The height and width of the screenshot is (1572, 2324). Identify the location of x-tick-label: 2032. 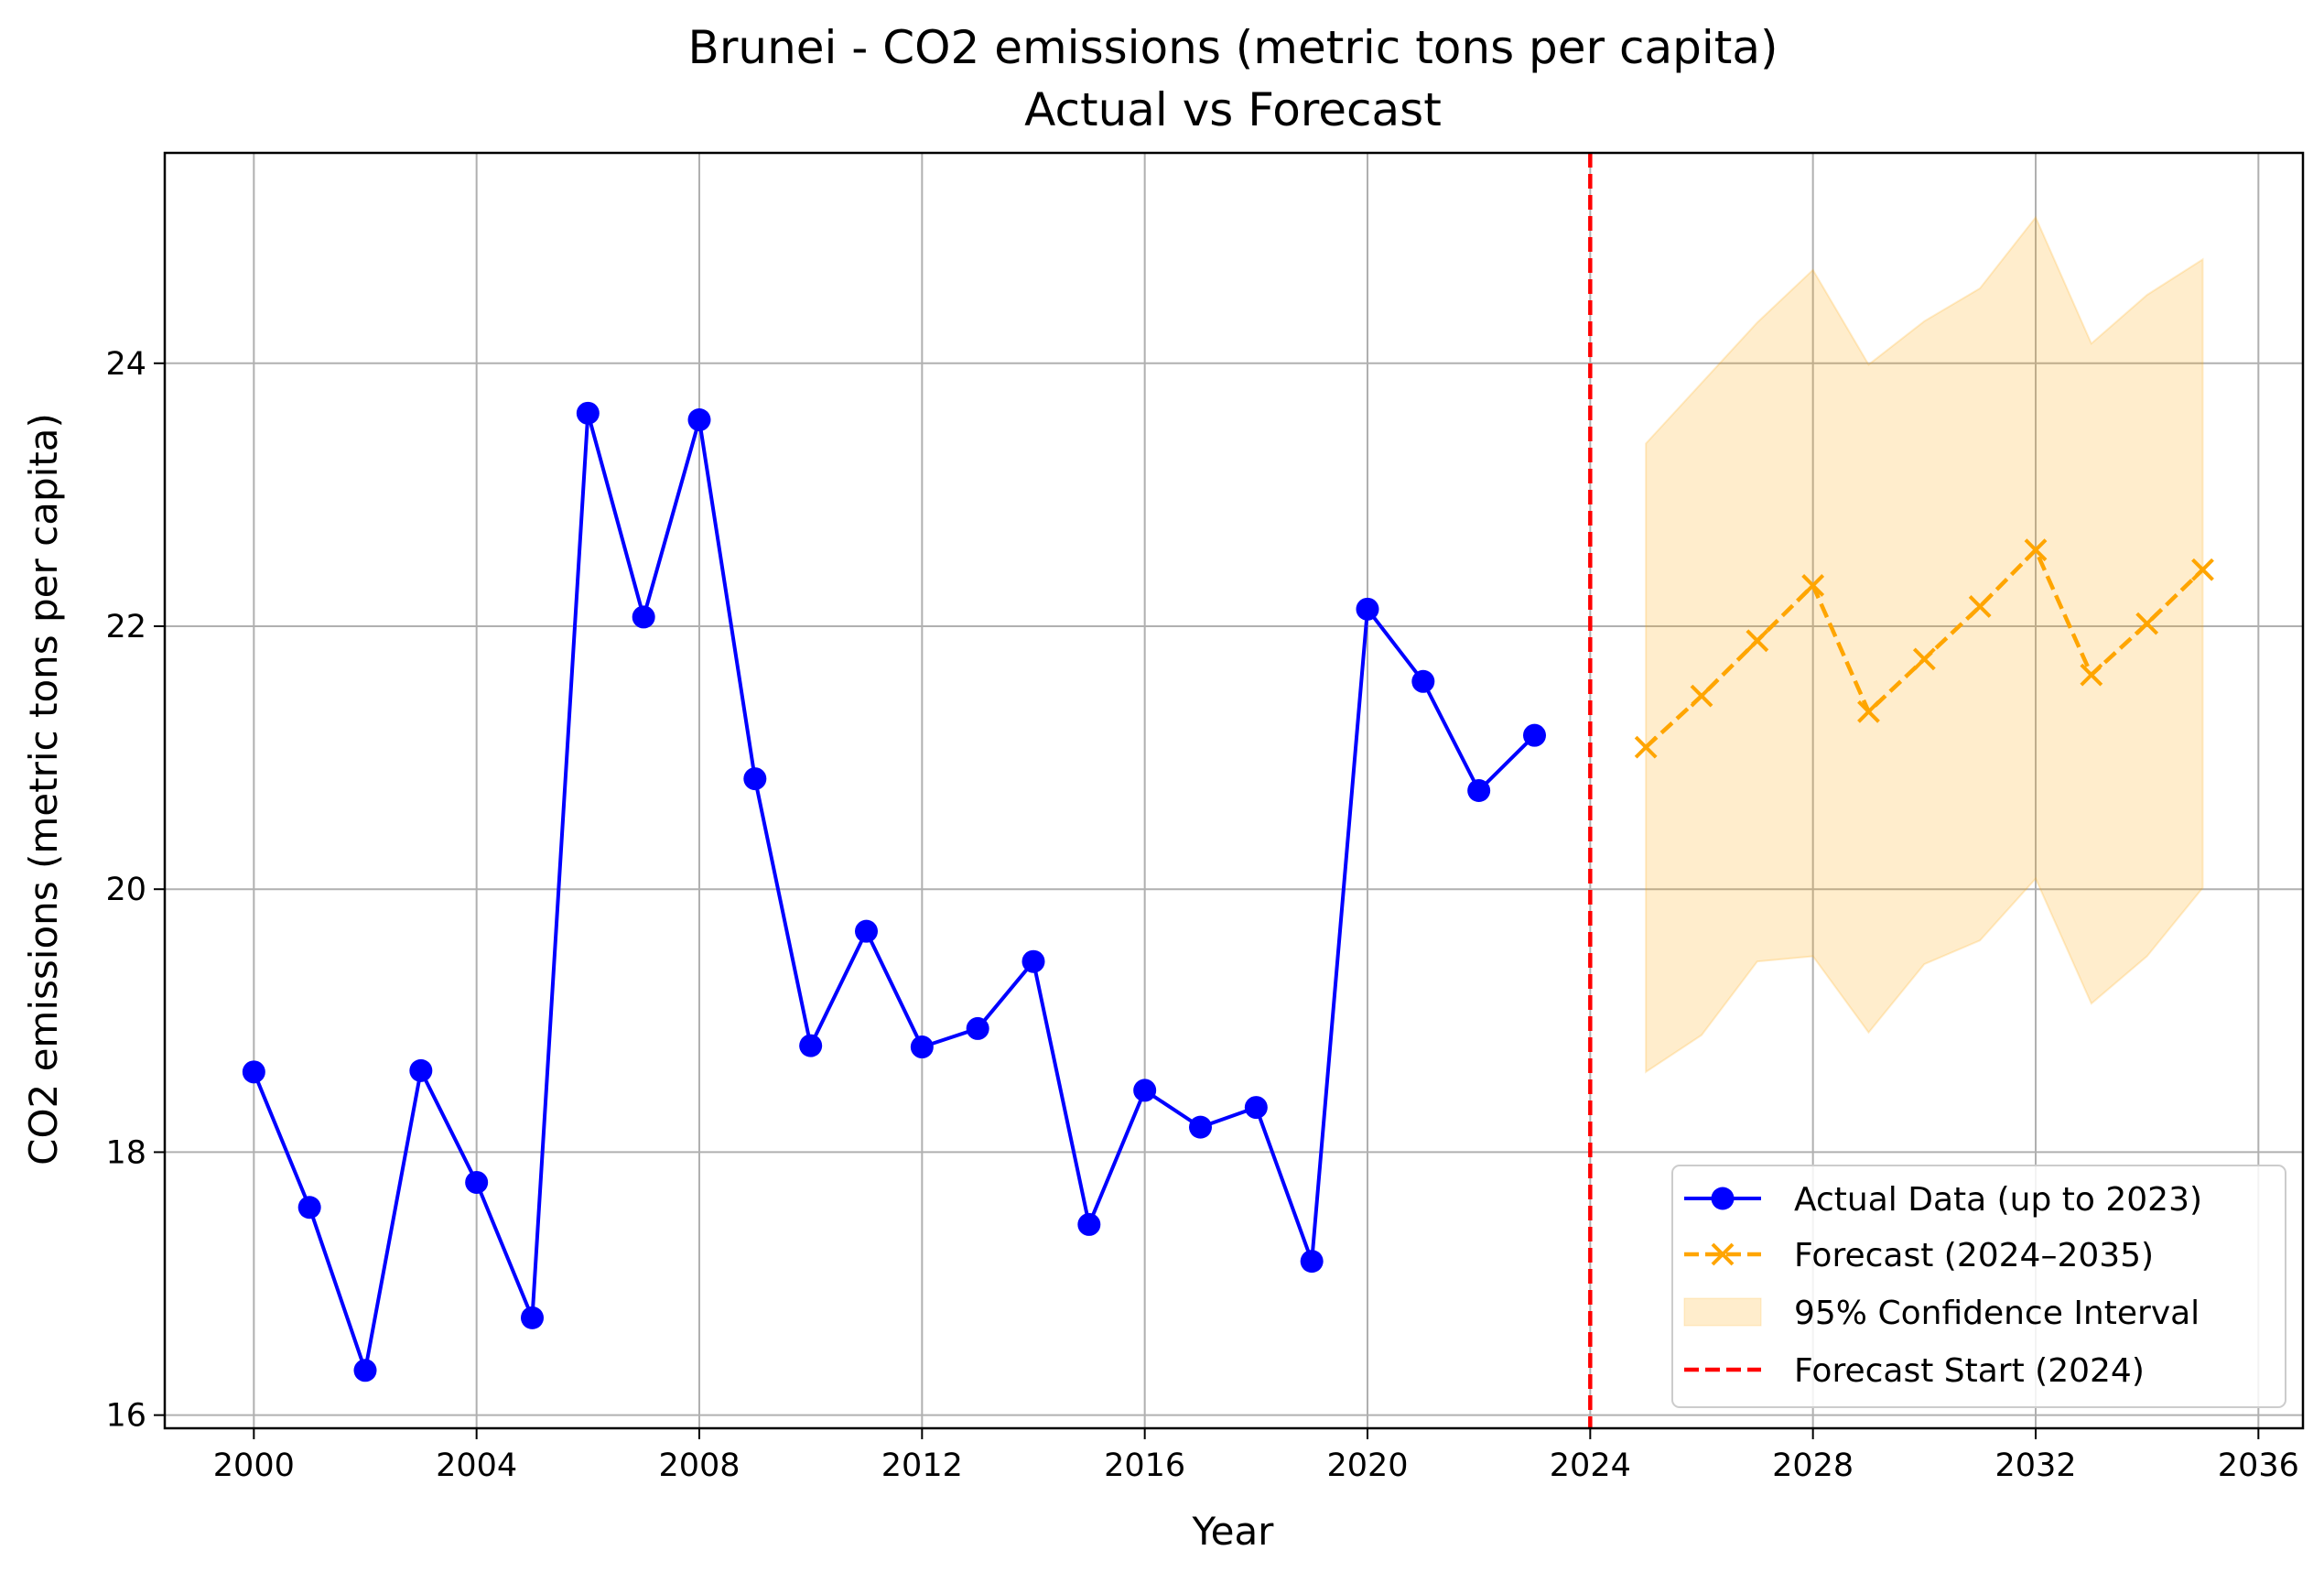
(2035, 1466).